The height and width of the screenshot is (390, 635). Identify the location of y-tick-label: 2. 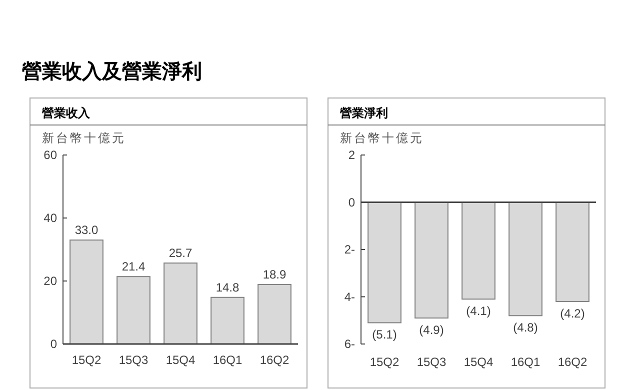
(352, 155).